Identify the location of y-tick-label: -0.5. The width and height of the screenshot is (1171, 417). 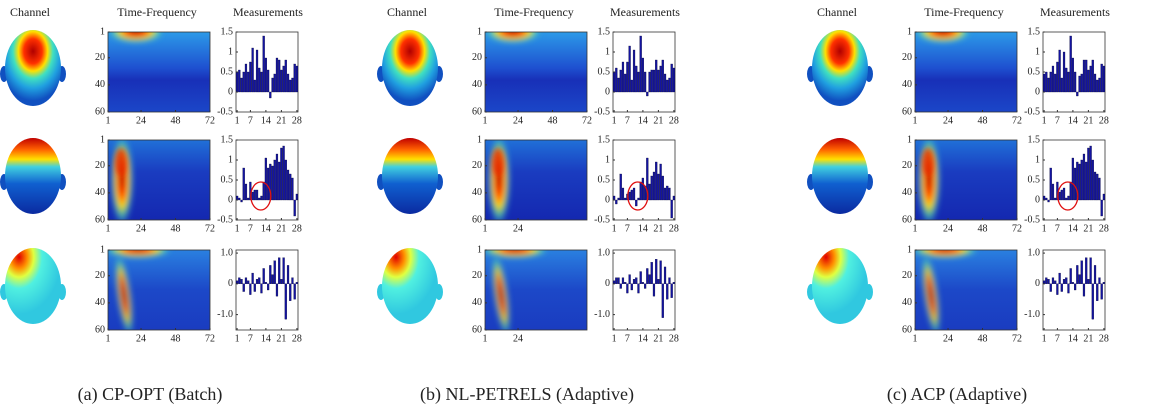
(1032, 111).